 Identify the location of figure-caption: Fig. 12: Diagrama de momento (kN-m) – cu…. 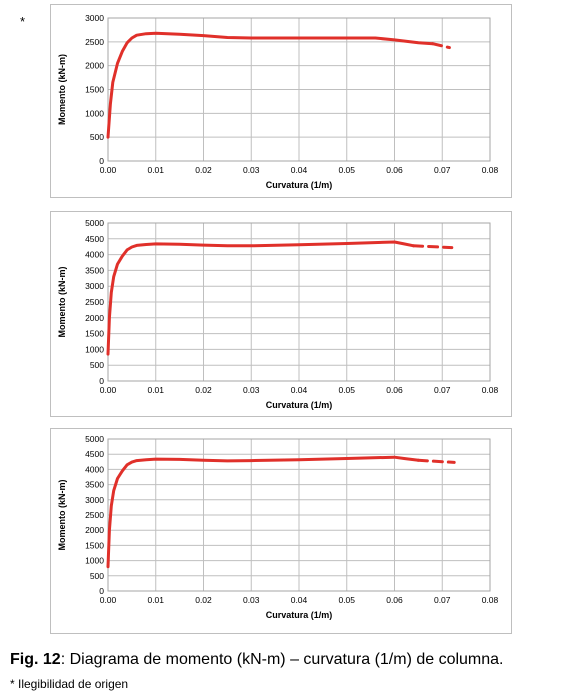
(257, 660).